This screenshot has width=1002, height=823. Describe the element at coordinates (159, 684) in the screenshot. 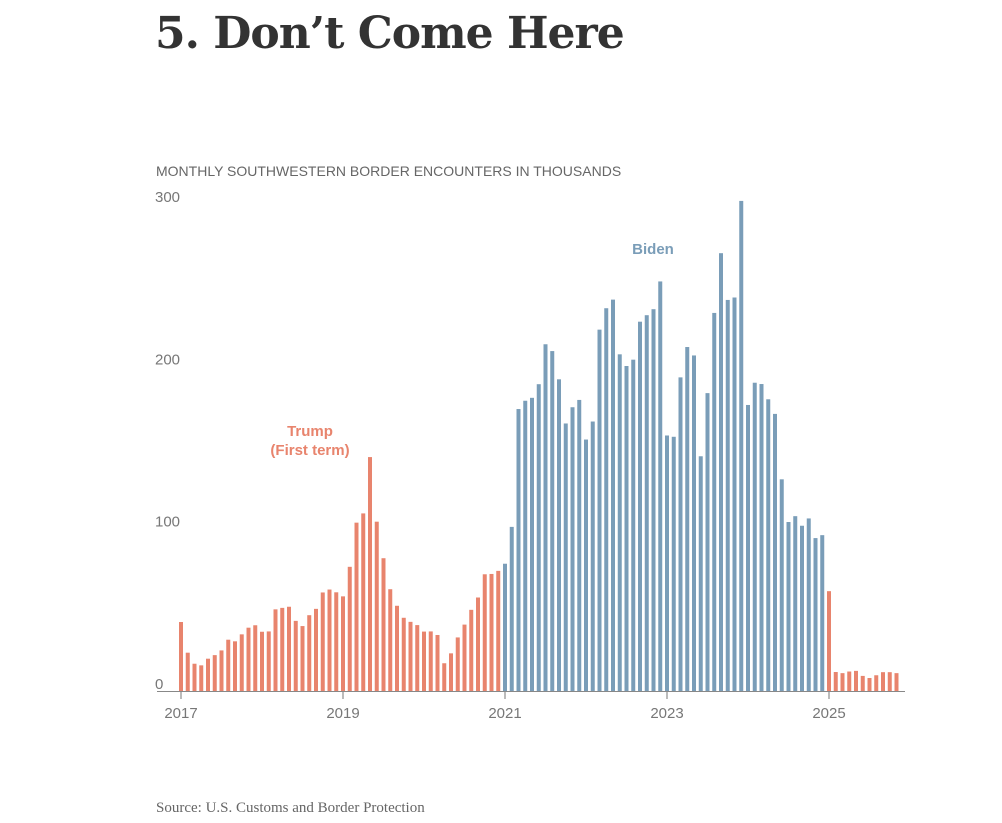

I see `y-tick-label: 0` at that location.